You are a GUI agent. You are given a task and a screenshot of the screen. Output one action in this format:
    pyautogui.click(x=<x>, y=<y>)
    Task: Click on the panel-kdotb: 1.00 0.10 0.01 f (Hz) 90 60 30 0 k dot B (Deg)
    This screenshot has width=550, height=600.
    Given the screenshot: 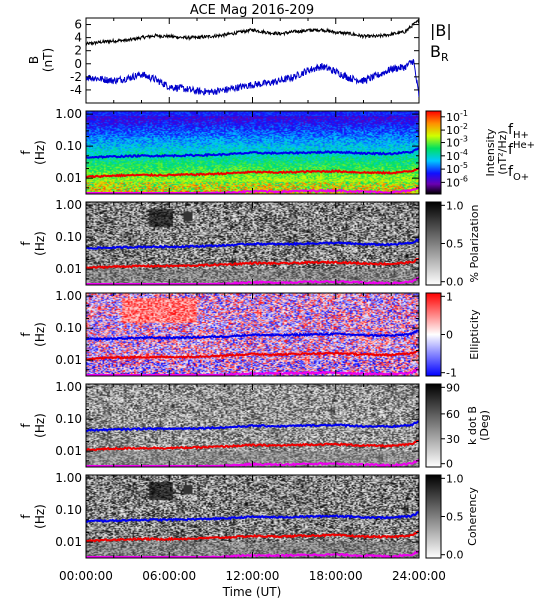 What is the action you would take?
    pyautogui.click(x=255, y=425)
    